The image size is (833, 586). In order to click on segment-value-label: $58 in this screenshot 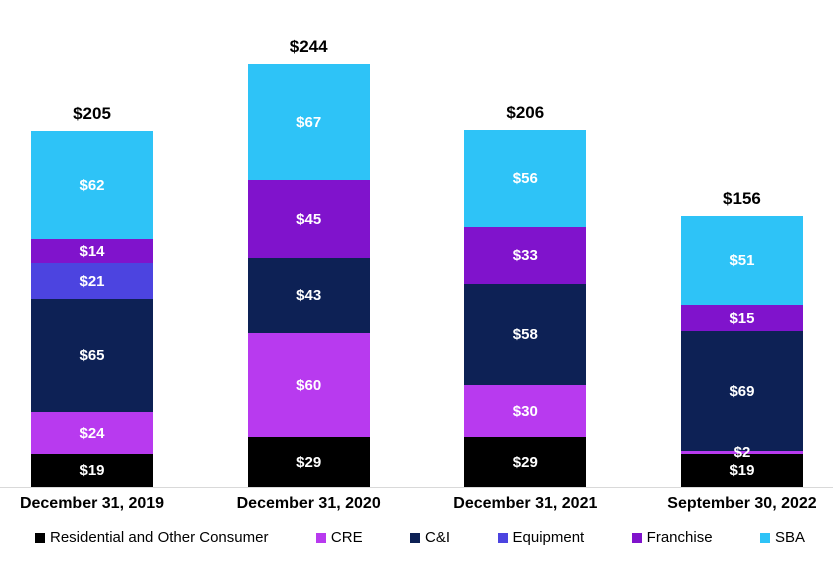, I will do `click(525, 334)`.